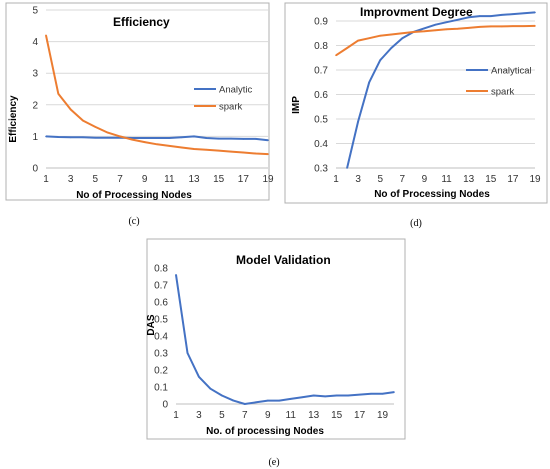 Image resolution: width=550 pixels, height=469 pixels. Describe the element at coordinates (314, 415) in the screenshot. I see `x-tick-label: 13` at that location.